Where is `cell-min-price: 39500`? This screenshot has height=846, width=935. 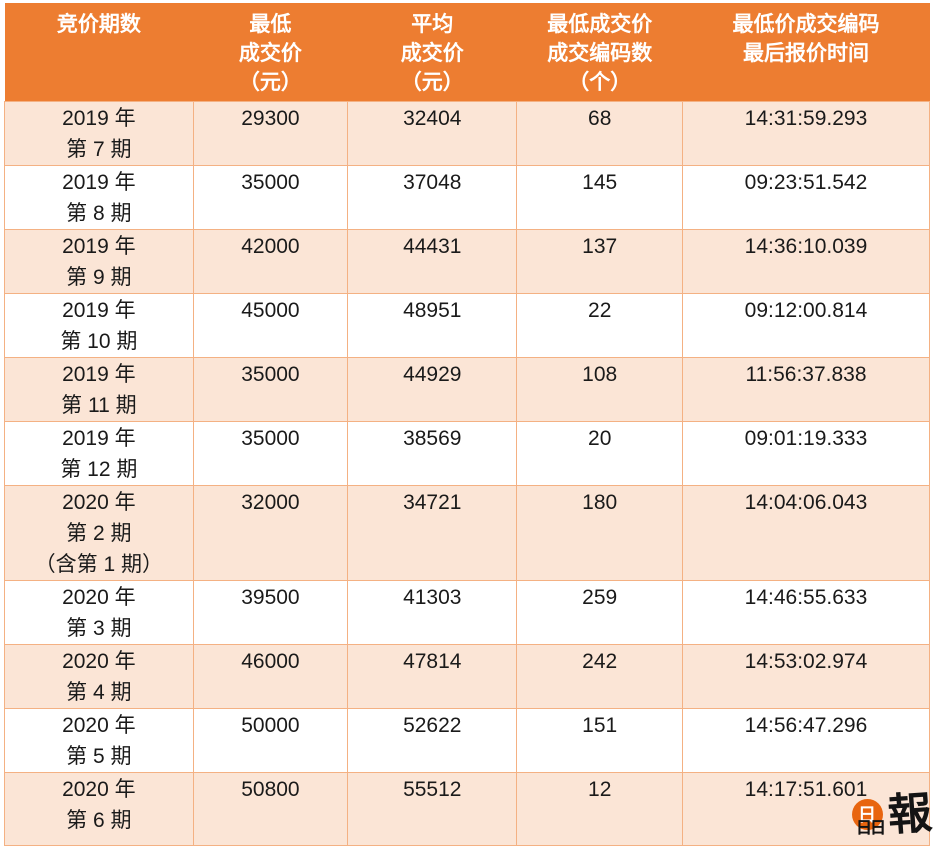 cell-min-price: 39500 is located at coordinates (270, 612).